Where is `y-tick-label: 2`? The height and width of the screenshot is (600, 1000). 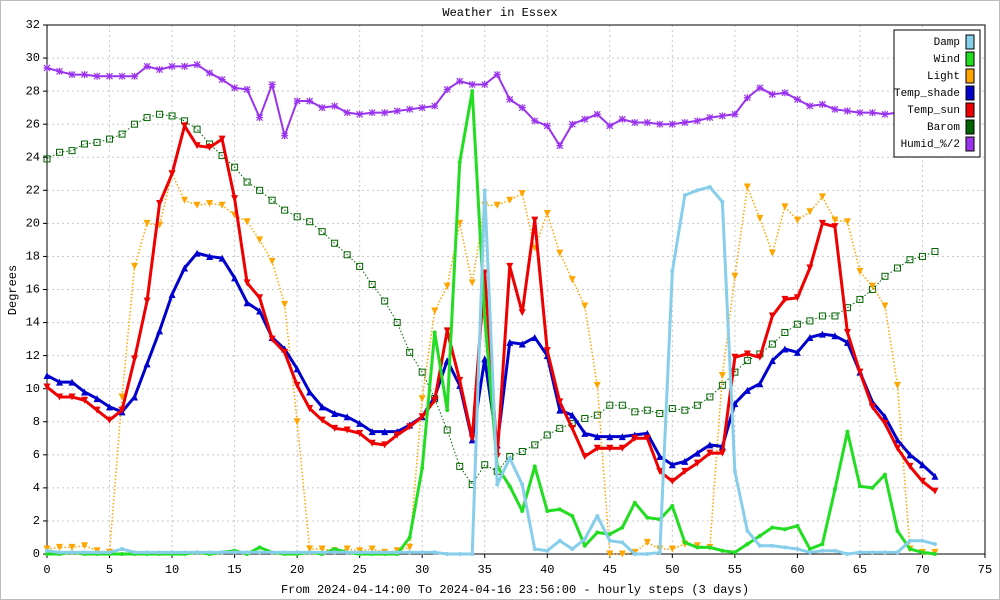
y-tick-label: 2 is located at coordinates (36, 521).